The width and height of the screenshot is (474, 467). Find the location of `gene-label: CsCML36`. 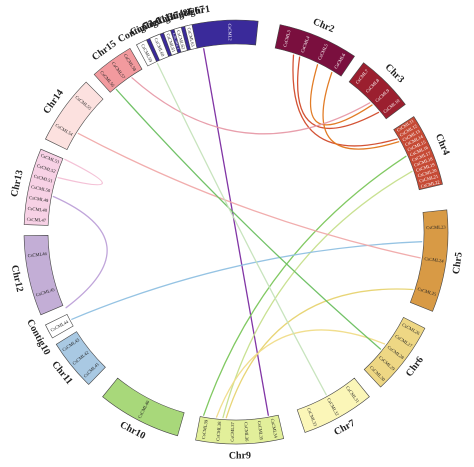

gene-label: CsCML36 is located at coordinates (246, 432).